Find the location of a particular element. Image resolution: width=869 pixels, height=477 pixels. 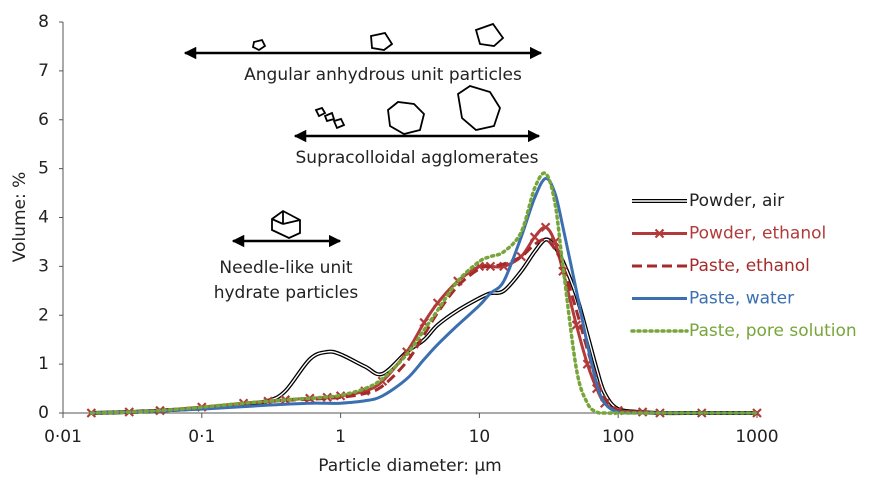

annotation-text: Angular anhydrous unit particles is located at coordinates (383, 75).